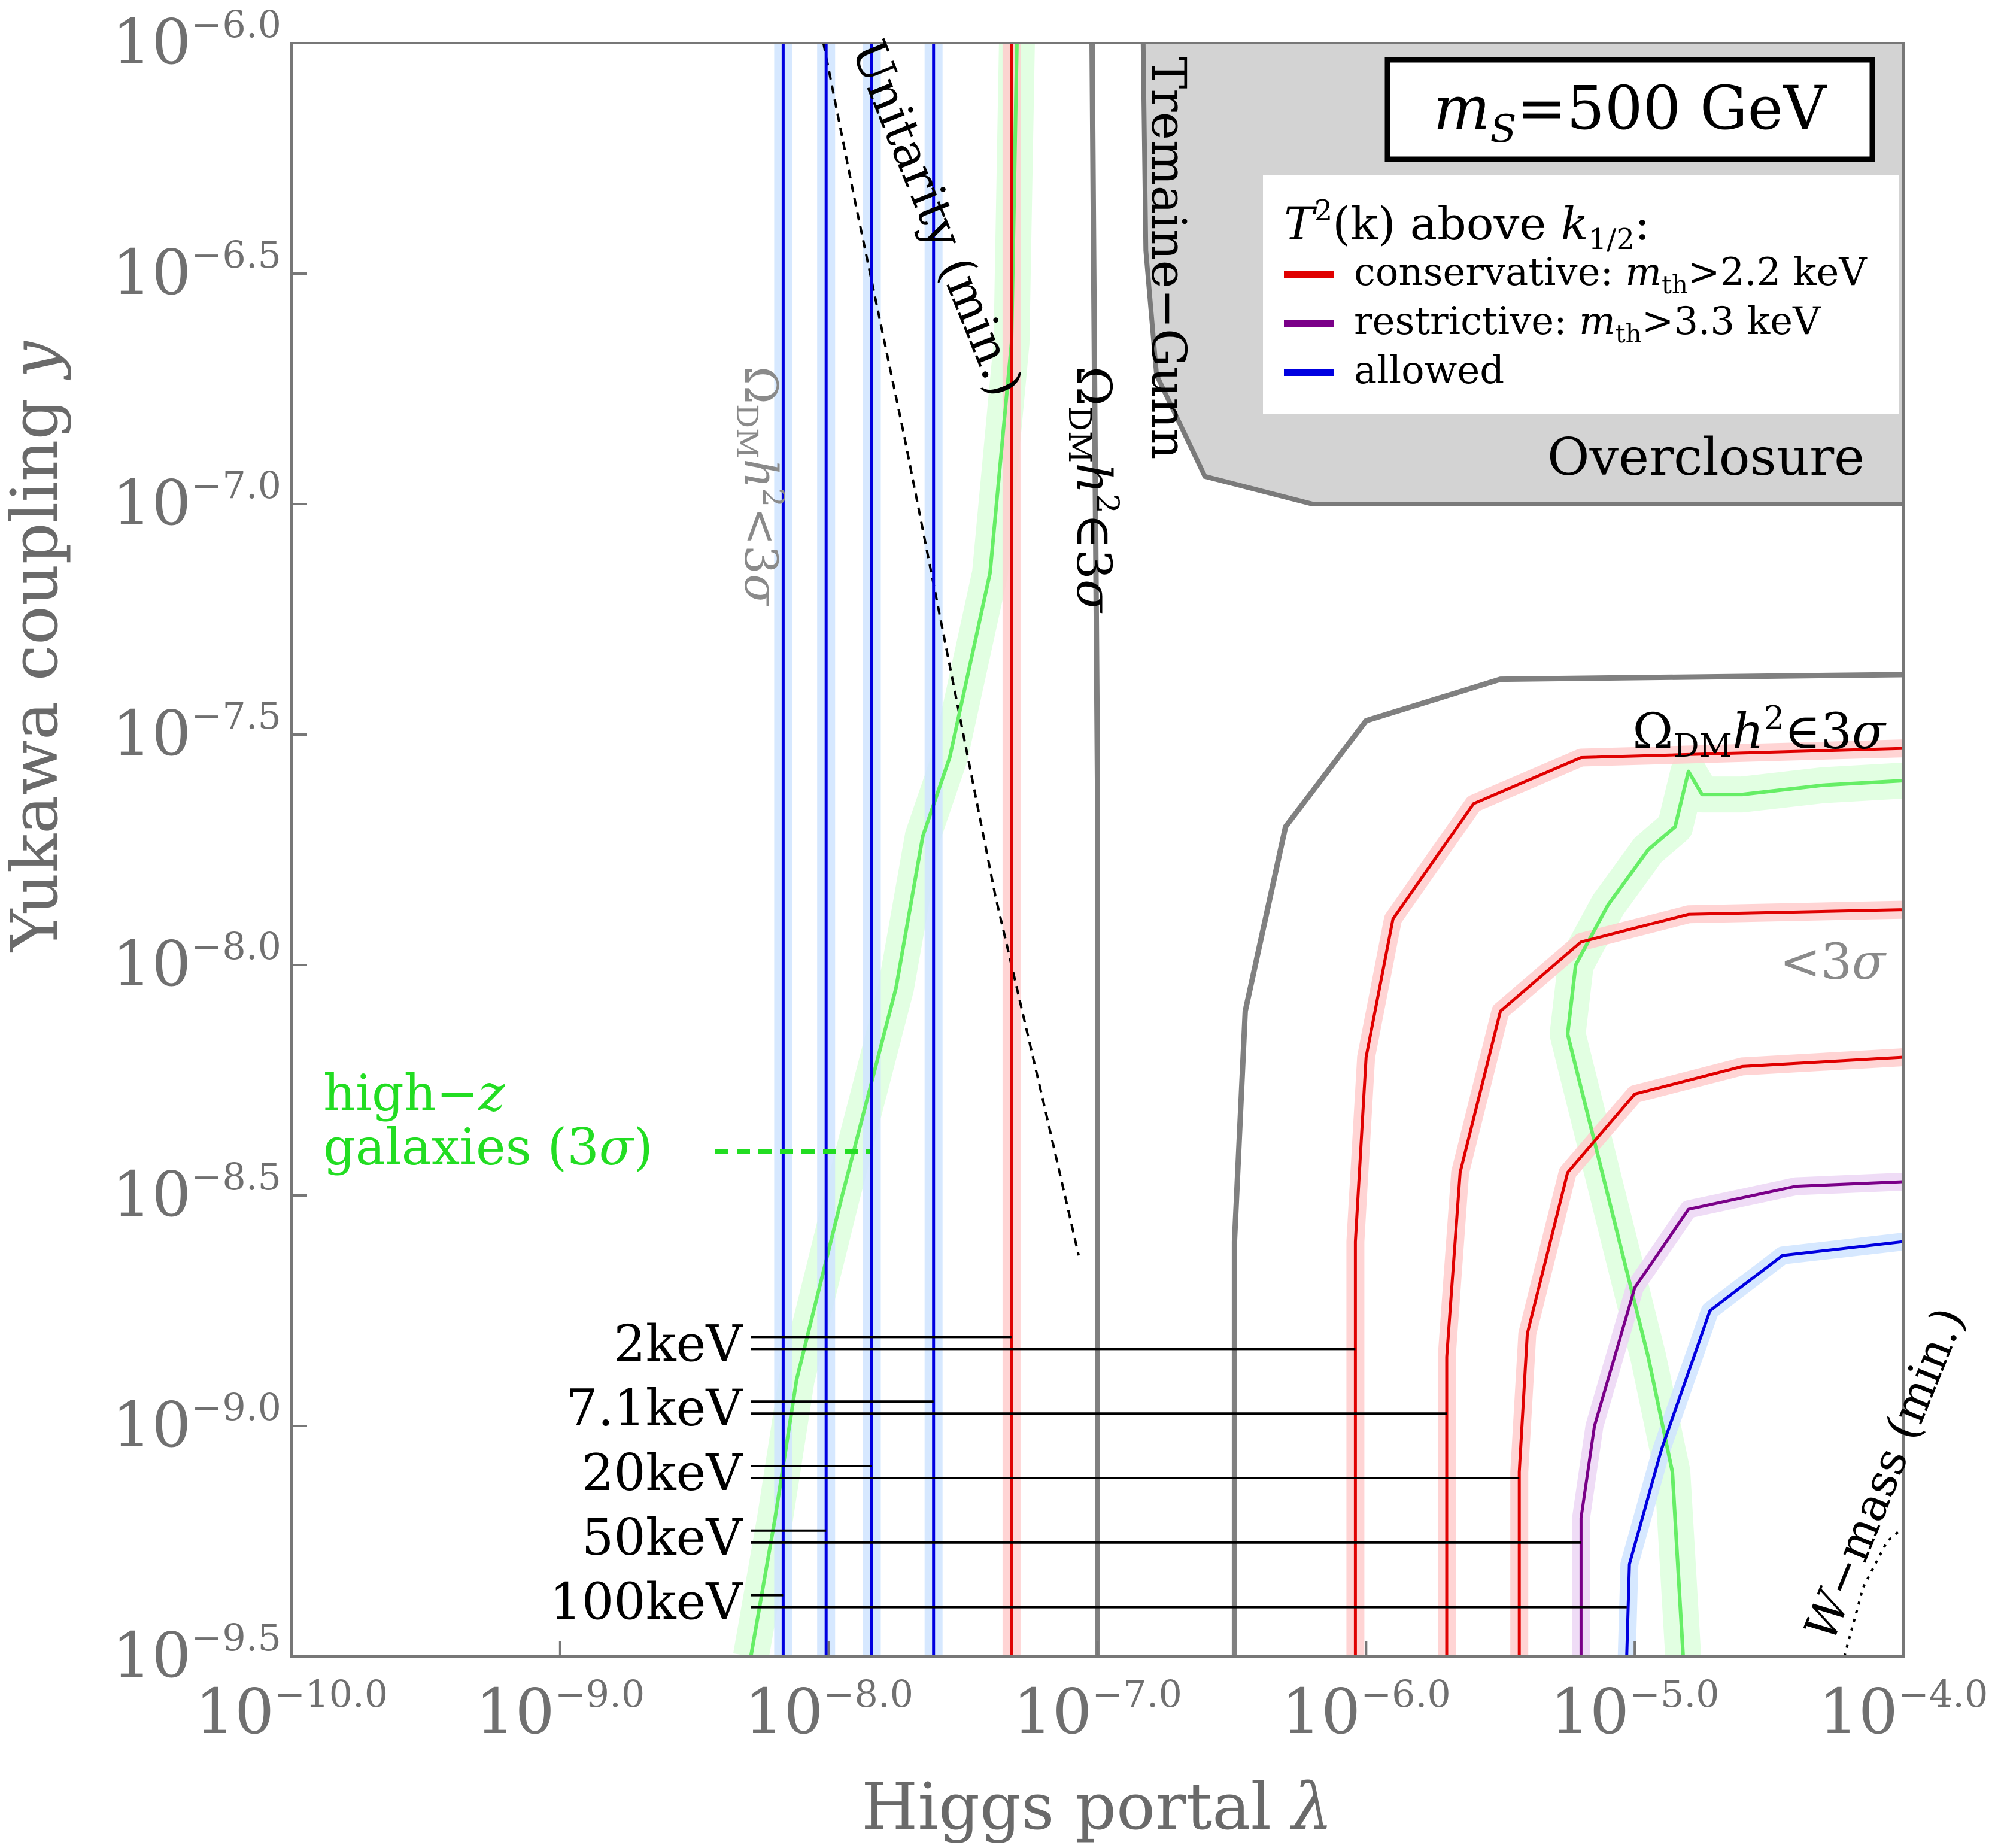 Image resolution: width=1995 pixels, height=1848 pixels. What do you see at coordinates (760, 486) in the screenshot?
I see `omega-lt-3sigma-vertical-label: ΩDMh2<3σ` at bounding box center [760, 486].